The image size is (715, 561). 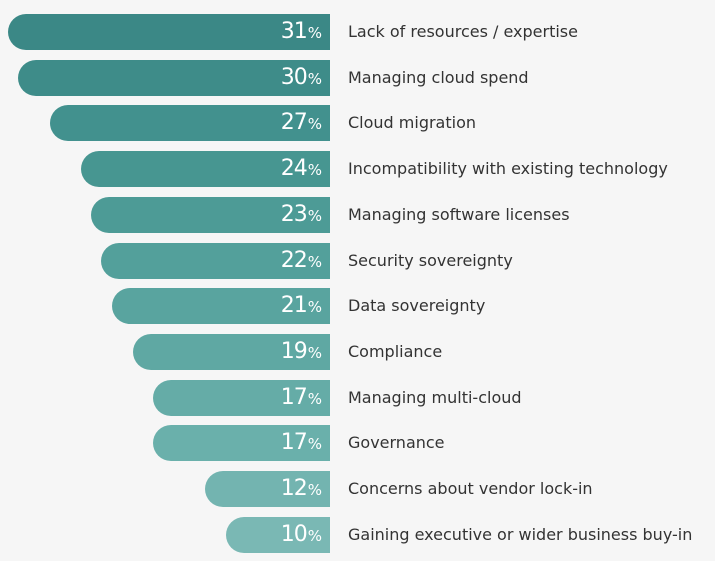 I want to click on bar: 10%, so click(x=278, y=534).